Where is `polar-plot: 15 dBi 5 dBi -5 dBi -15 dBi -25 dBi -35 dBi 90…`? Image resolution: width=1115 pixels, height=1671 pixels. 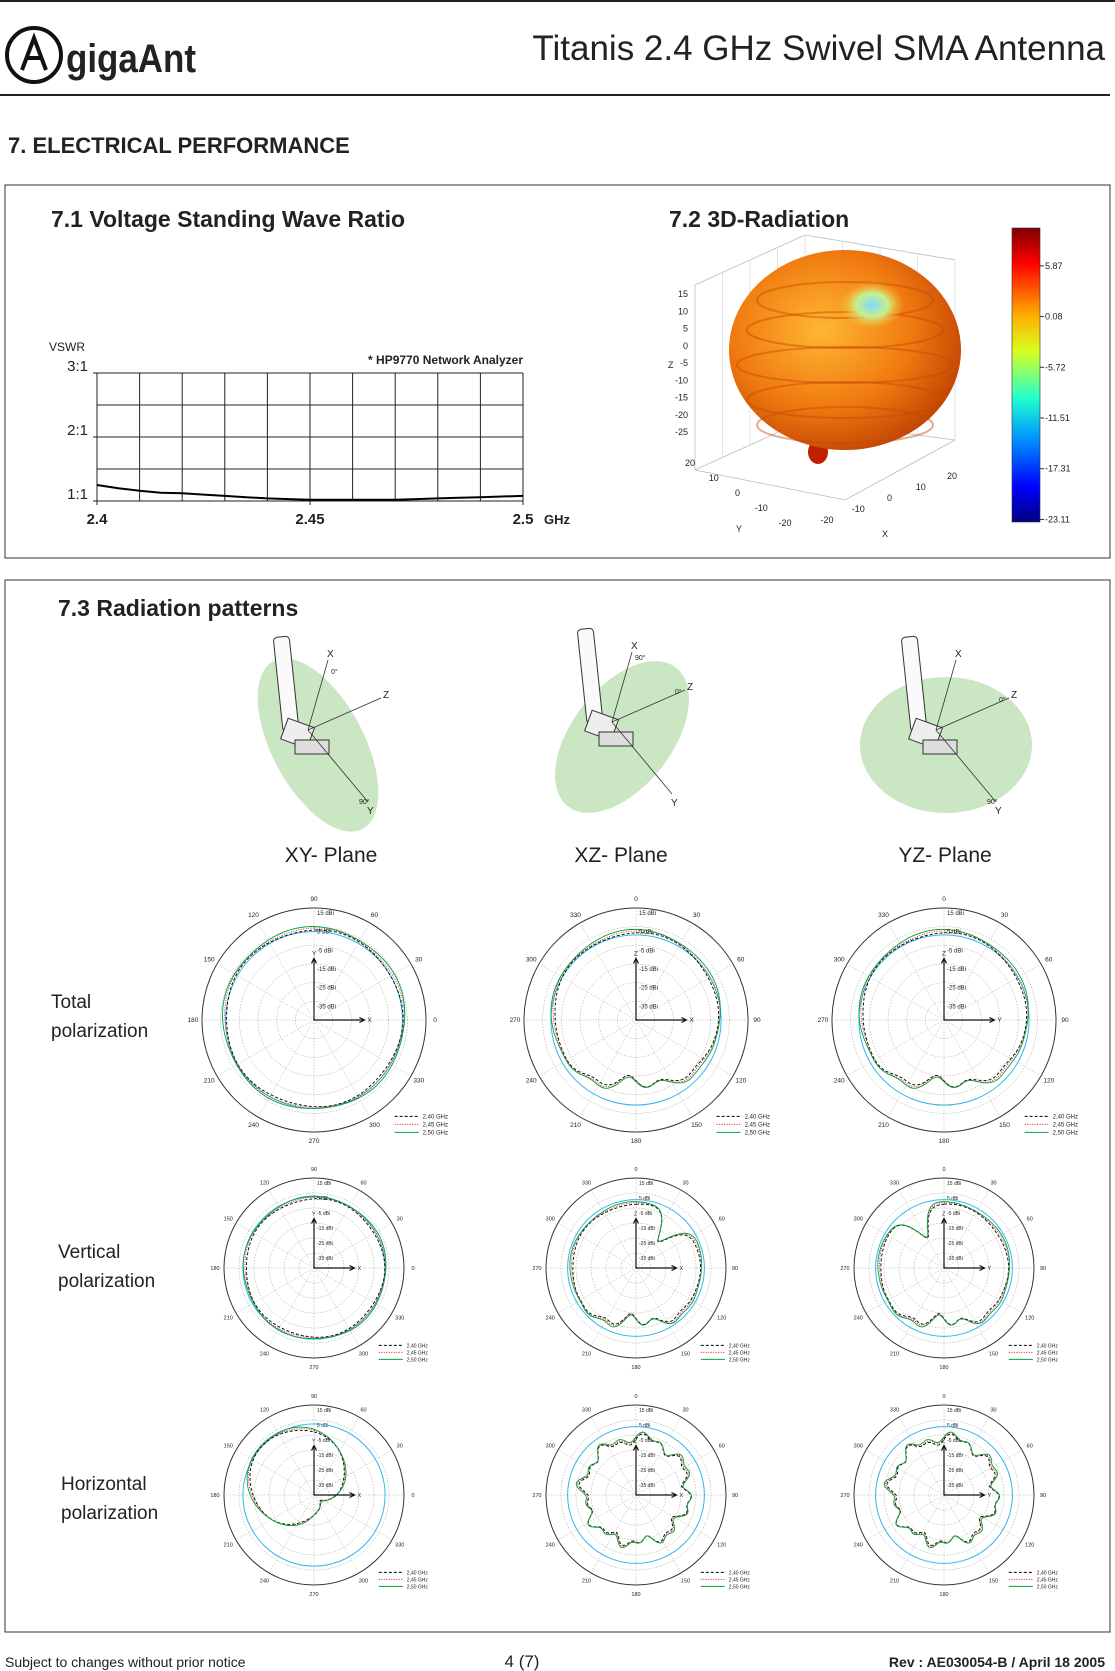
polar-plot: 15 dBi 5 dBi -5 dBi -15 dBi -25 dBi -35 dBi 90… is located at coordinates (319, 1269).